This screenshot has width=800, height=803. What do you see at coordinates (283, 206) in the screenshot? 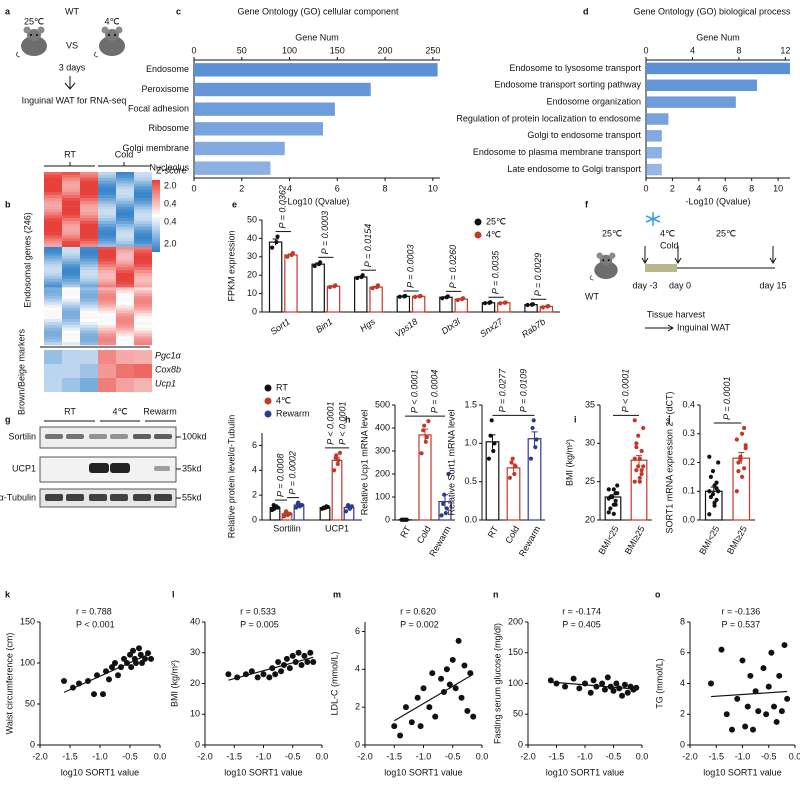
I see `p-value: P = 0.0362` at bounding box center [283, 206].